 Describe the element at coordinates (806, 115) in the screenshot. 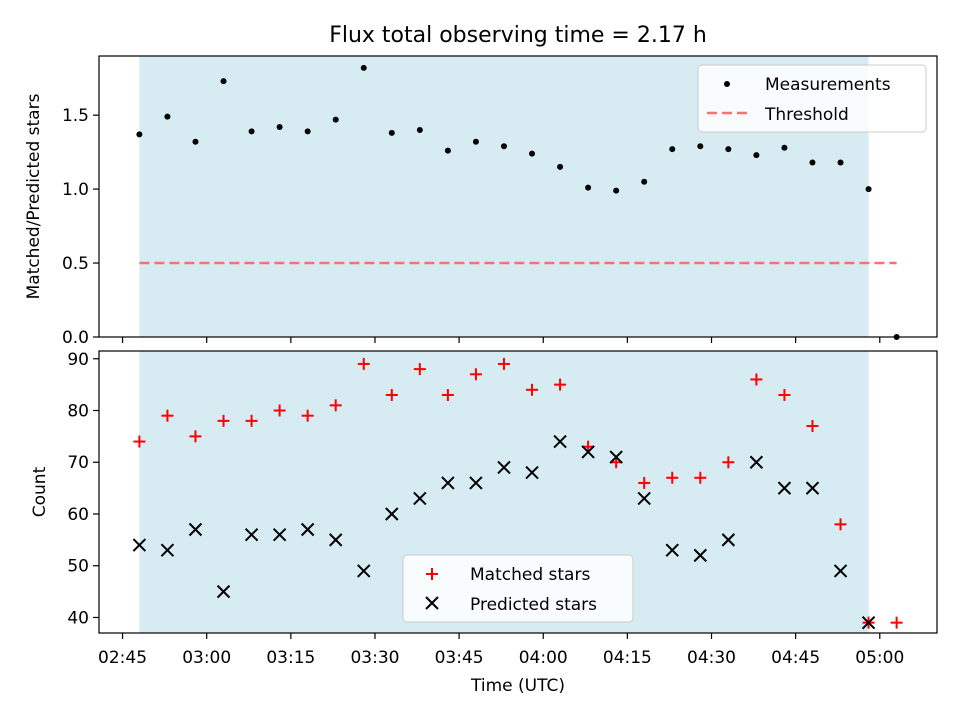

I see `legend-label: Threshold` at that location.